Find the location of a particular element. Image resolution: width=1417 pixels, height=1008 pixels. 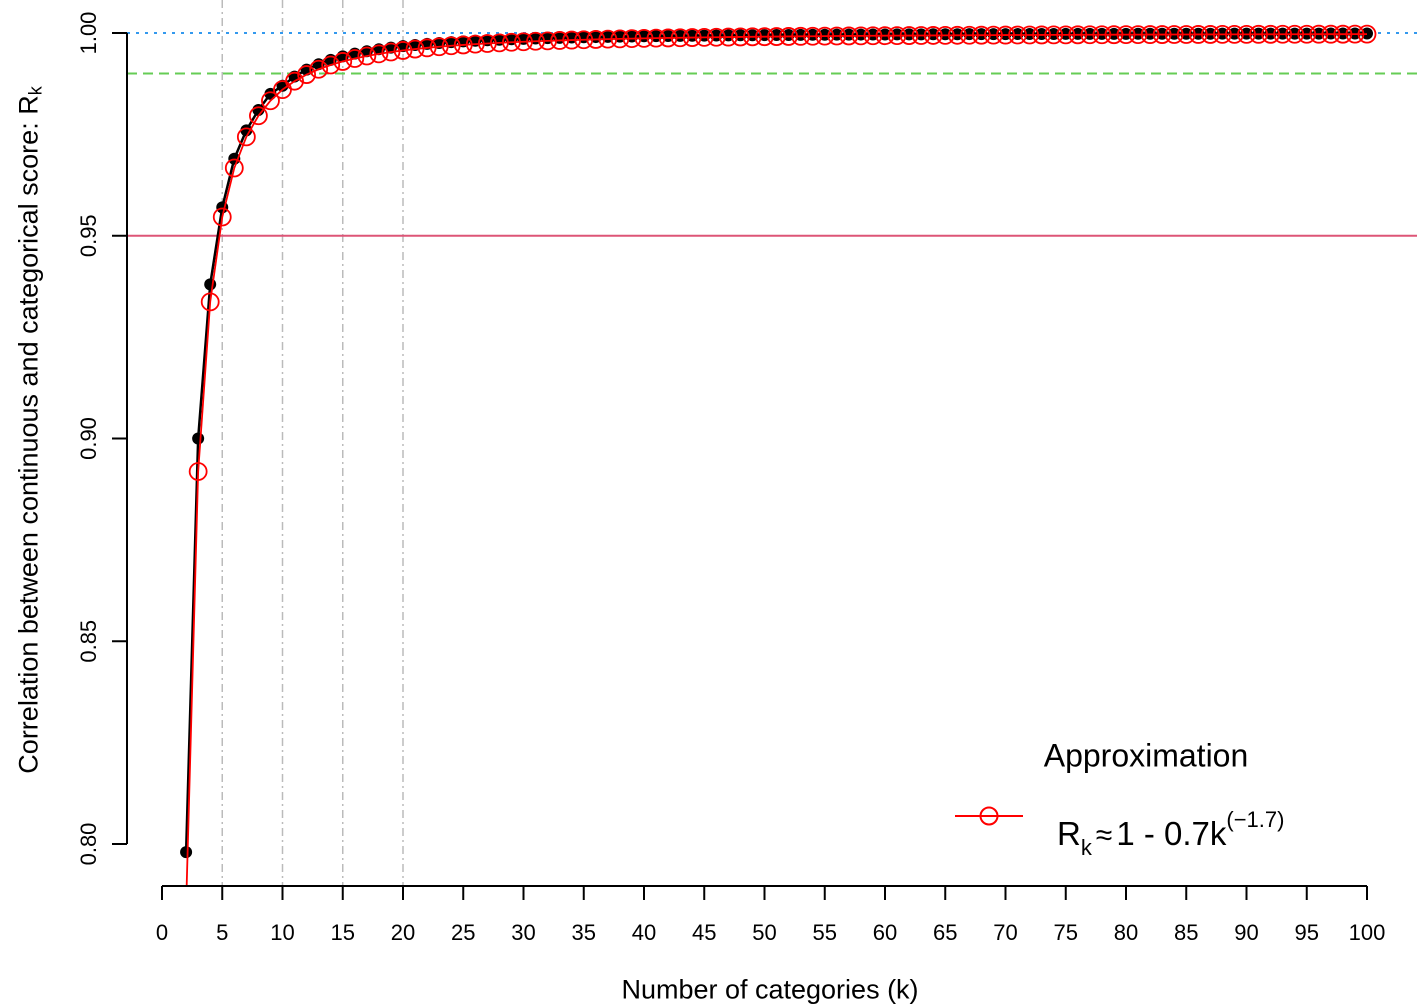

x-tick-label: 65 is located at coordinates (945, 932).